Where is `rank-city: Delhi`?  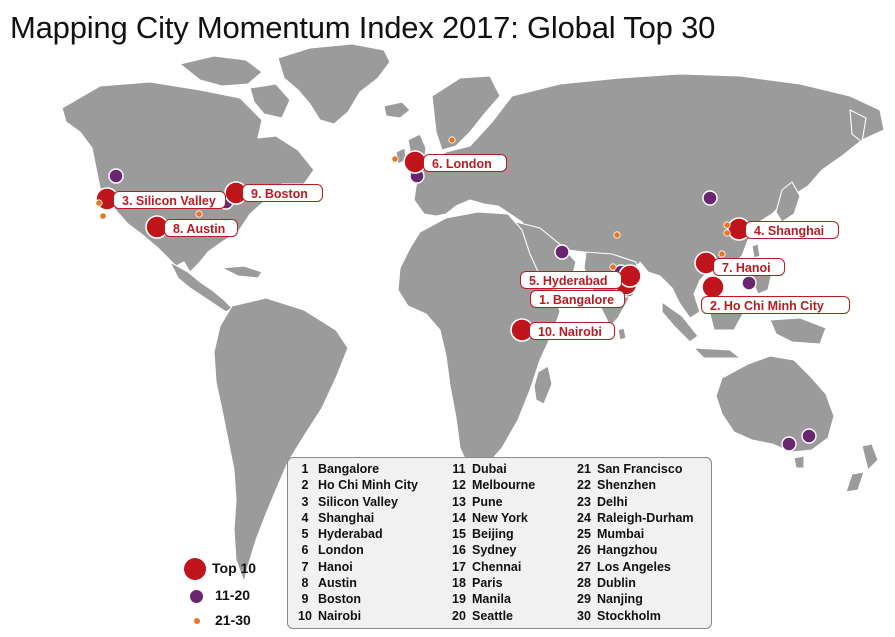
rank-city: Delhi is located at coordinates (612, 501).